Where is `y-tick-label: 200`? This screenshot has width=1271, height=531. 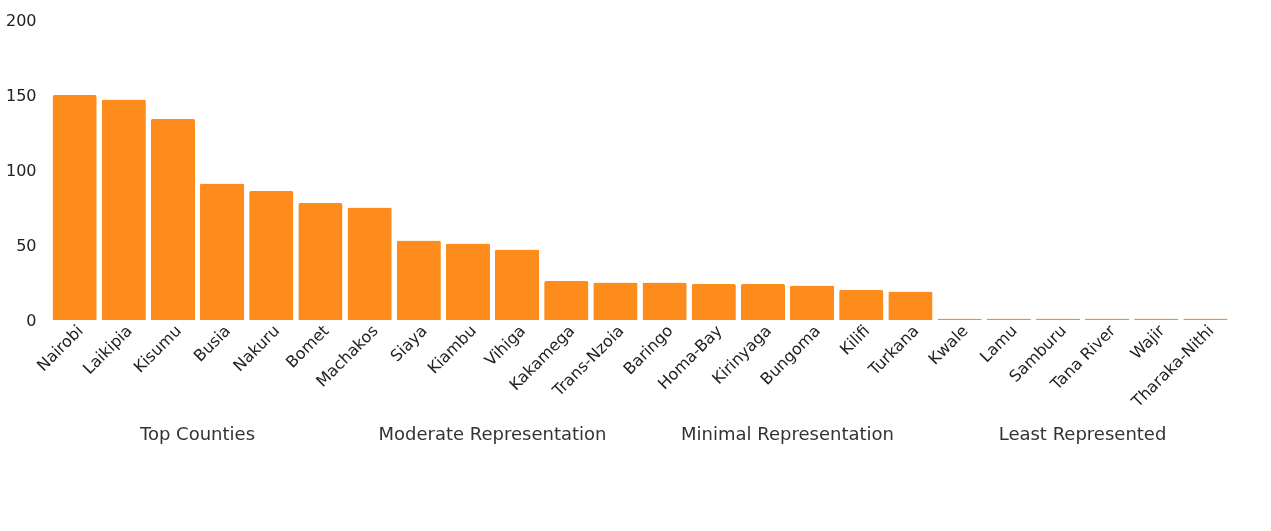 y-tick-label: 200 is located at coordinates (21, 20).